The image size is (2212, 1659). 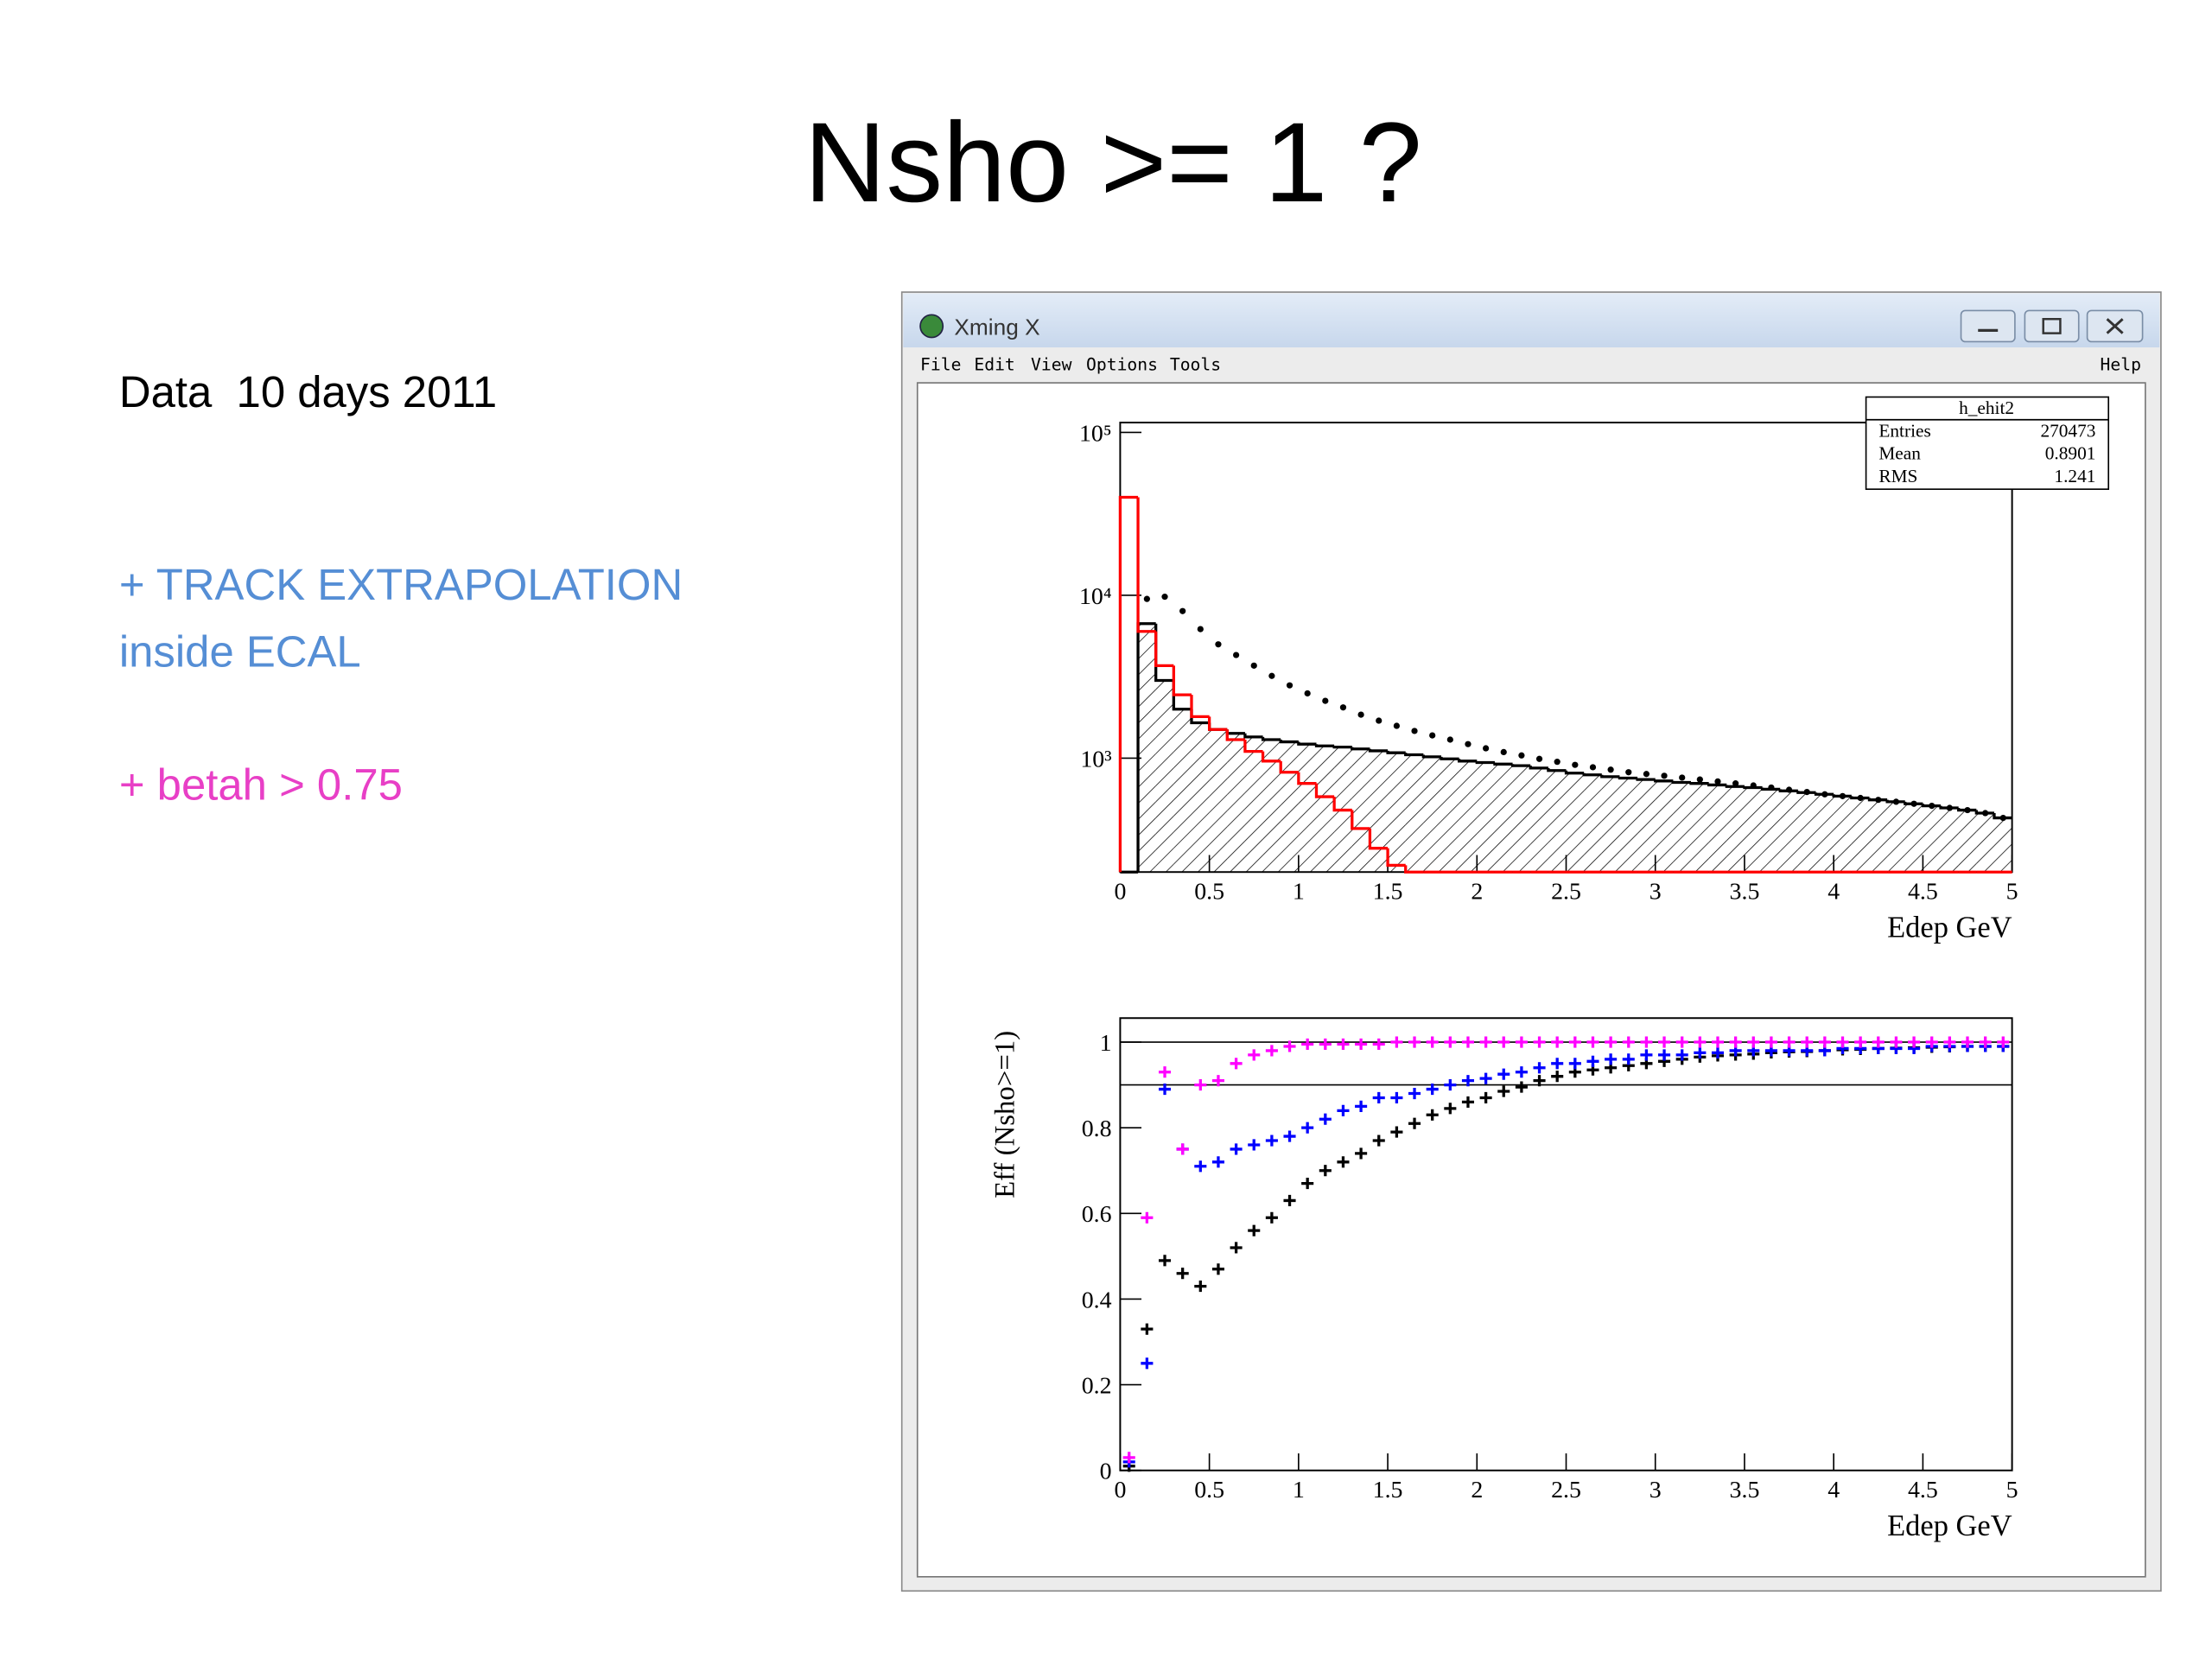 I want to click on maximize-button, so click(x=2052, y=326).